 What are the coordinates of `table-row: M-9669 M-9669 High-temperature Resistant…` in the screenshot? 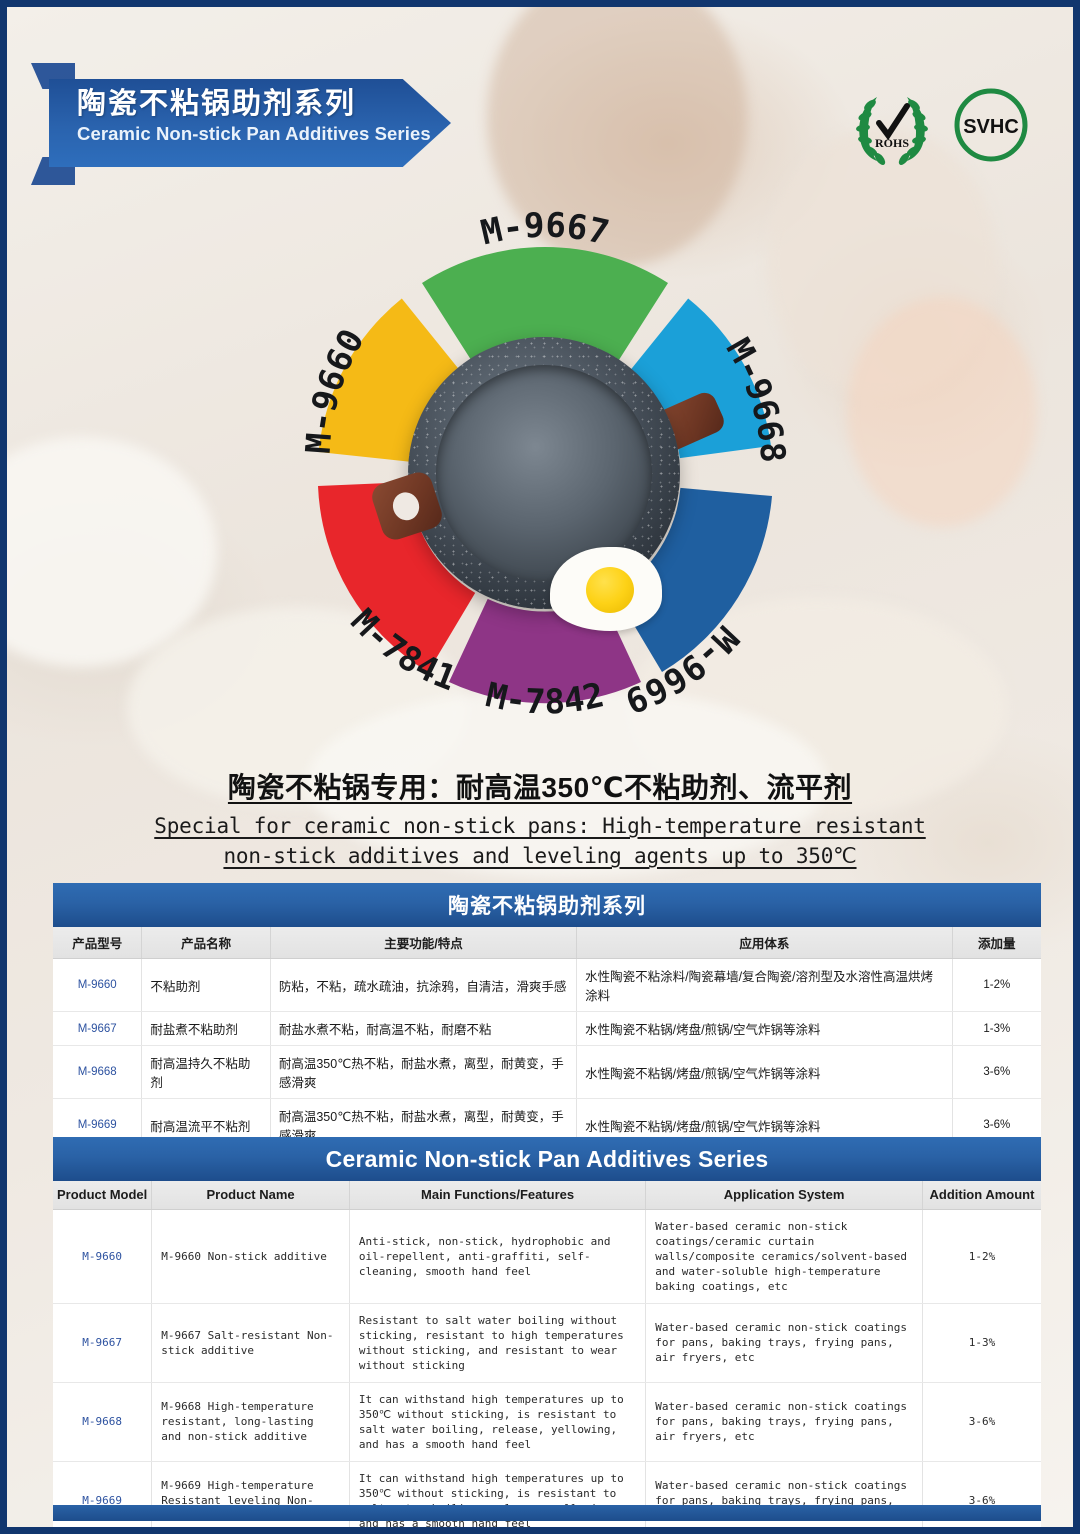 It's located at (547, 1494).